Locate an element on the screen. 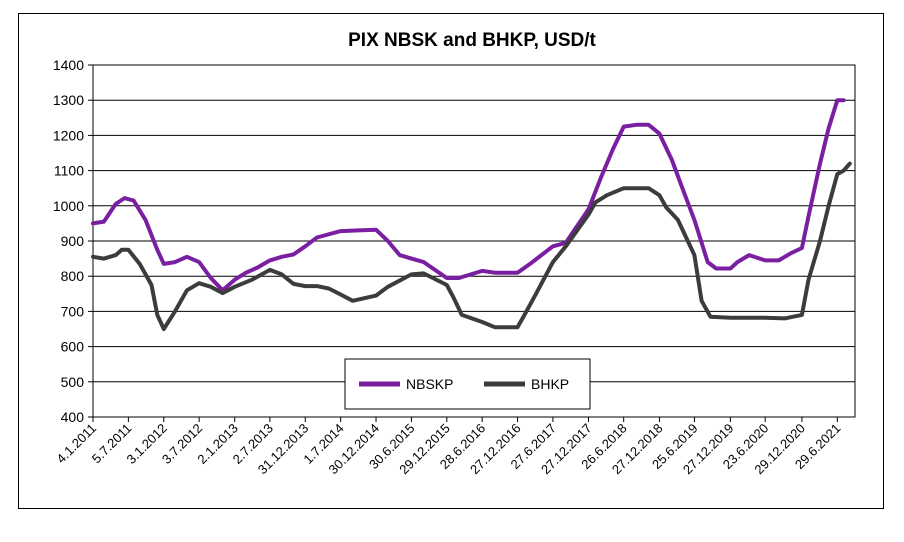 The image size is (904, 542). chart-title: PIX NBSK and BHKP, USD/t is located at coordinates (472, 40).